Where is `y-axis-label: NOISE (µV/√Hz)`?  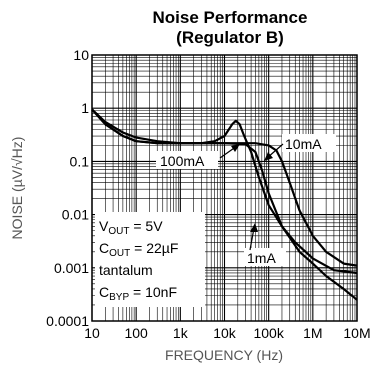
y-axis-label: NOISE (µV/√Hz) is located at coordinates (17, 188).